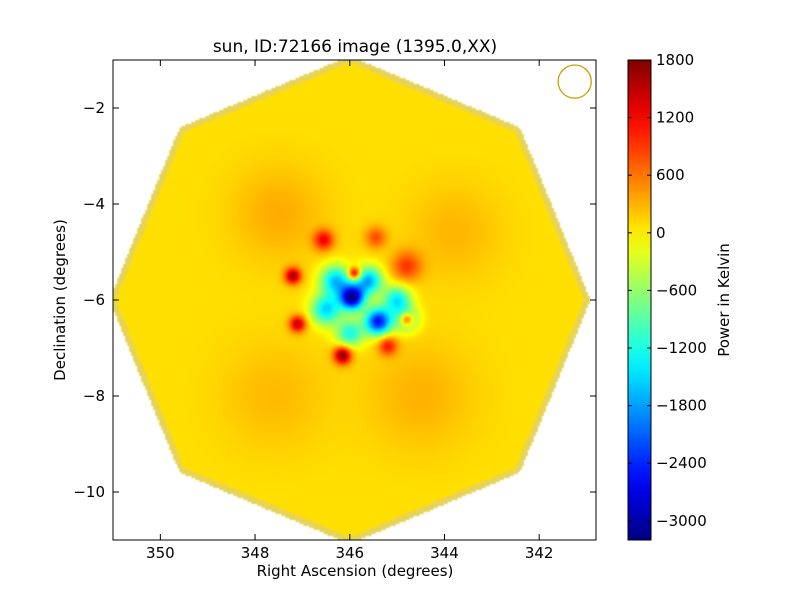 The height and width of the screenshot is (600, 800). What do you see at coordinates (94, 108) in the screenshot?
I see `y-tick-label: −2` at bounding box center [94, 108].